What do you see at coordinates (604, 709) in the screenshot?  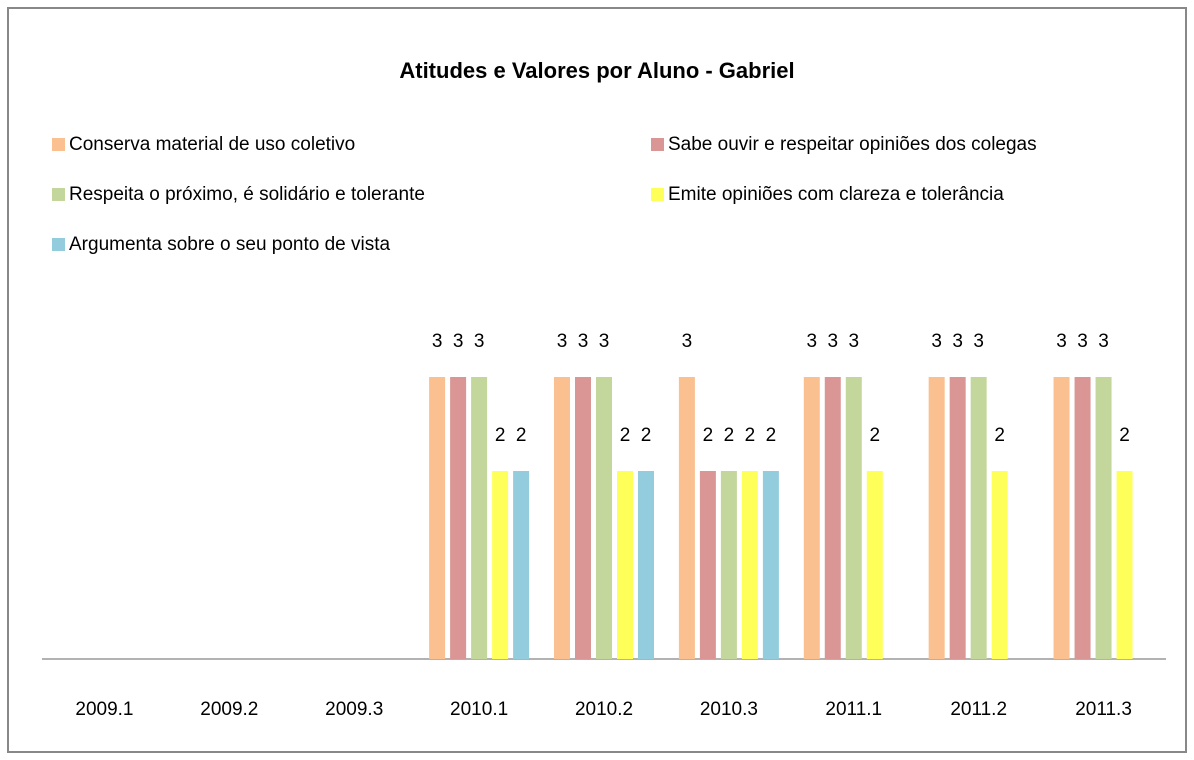 I see `x-tick-label: 2010.2` at bounding box center [604, 709].